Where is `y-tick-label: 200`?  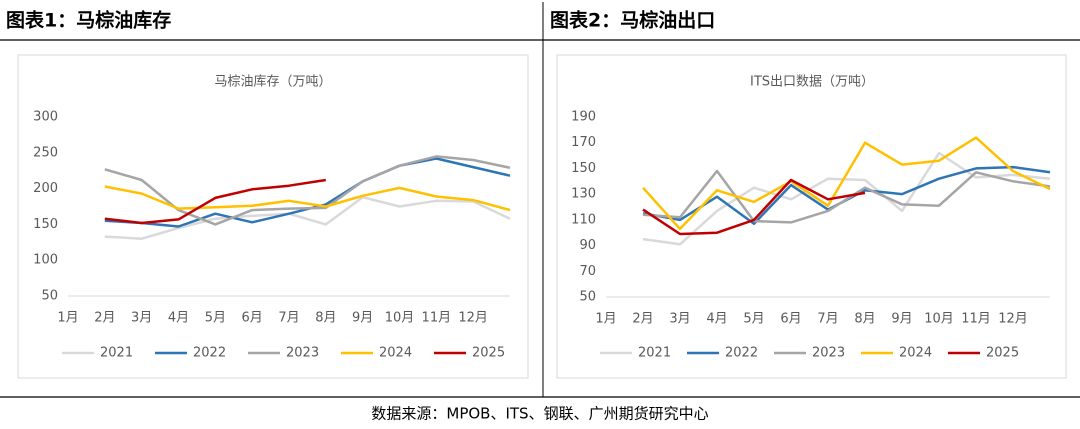 y-tick-label: 200 is located at coordinates (45, 188).